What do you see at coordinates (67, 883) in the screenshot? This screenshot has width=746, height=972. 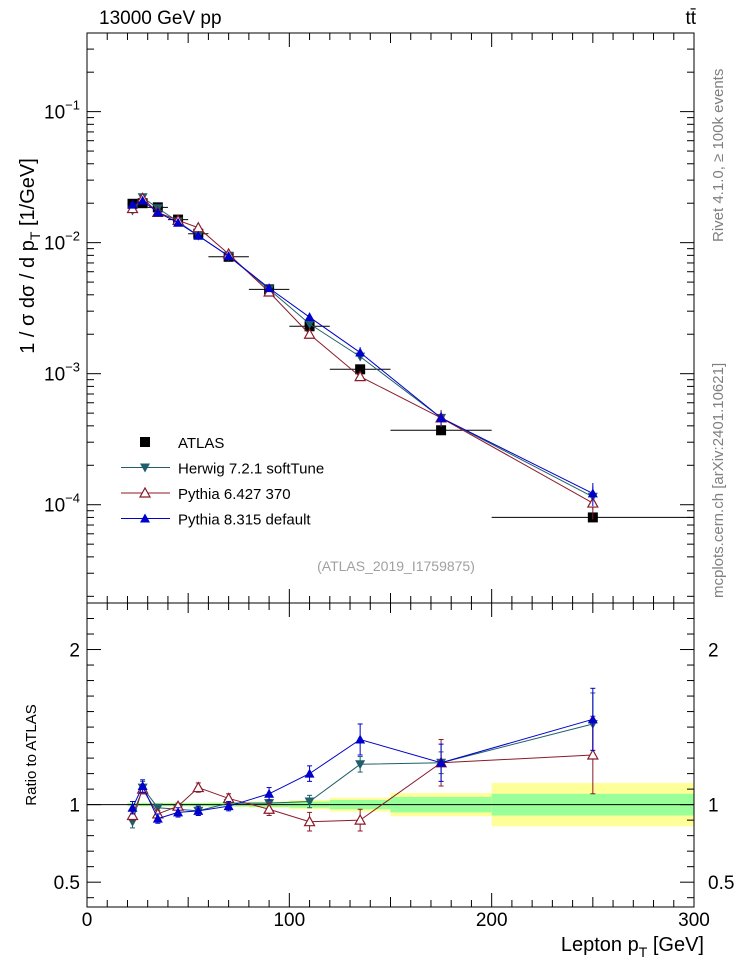 I see `ratio-tick-label-left: 0.5` at bounding box center [67, 883].